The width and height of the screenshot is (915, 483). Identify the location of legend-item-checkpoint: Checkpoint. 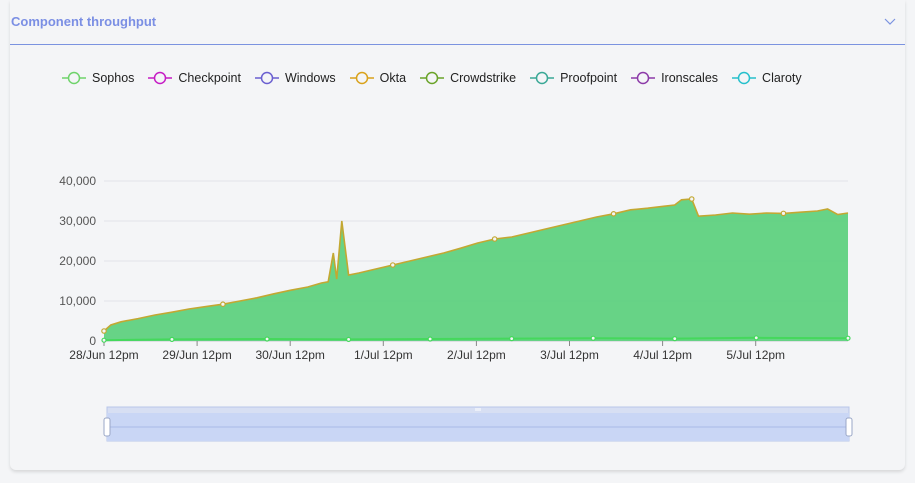
(194, 78).